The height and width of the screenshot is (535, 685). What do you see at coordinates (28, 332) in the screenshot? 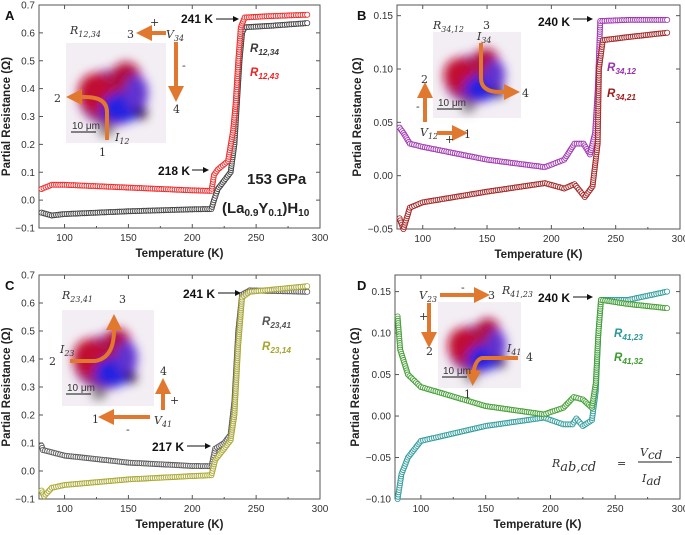
I see `y-tick-label: 0.5` at bounding box center [28, 332].